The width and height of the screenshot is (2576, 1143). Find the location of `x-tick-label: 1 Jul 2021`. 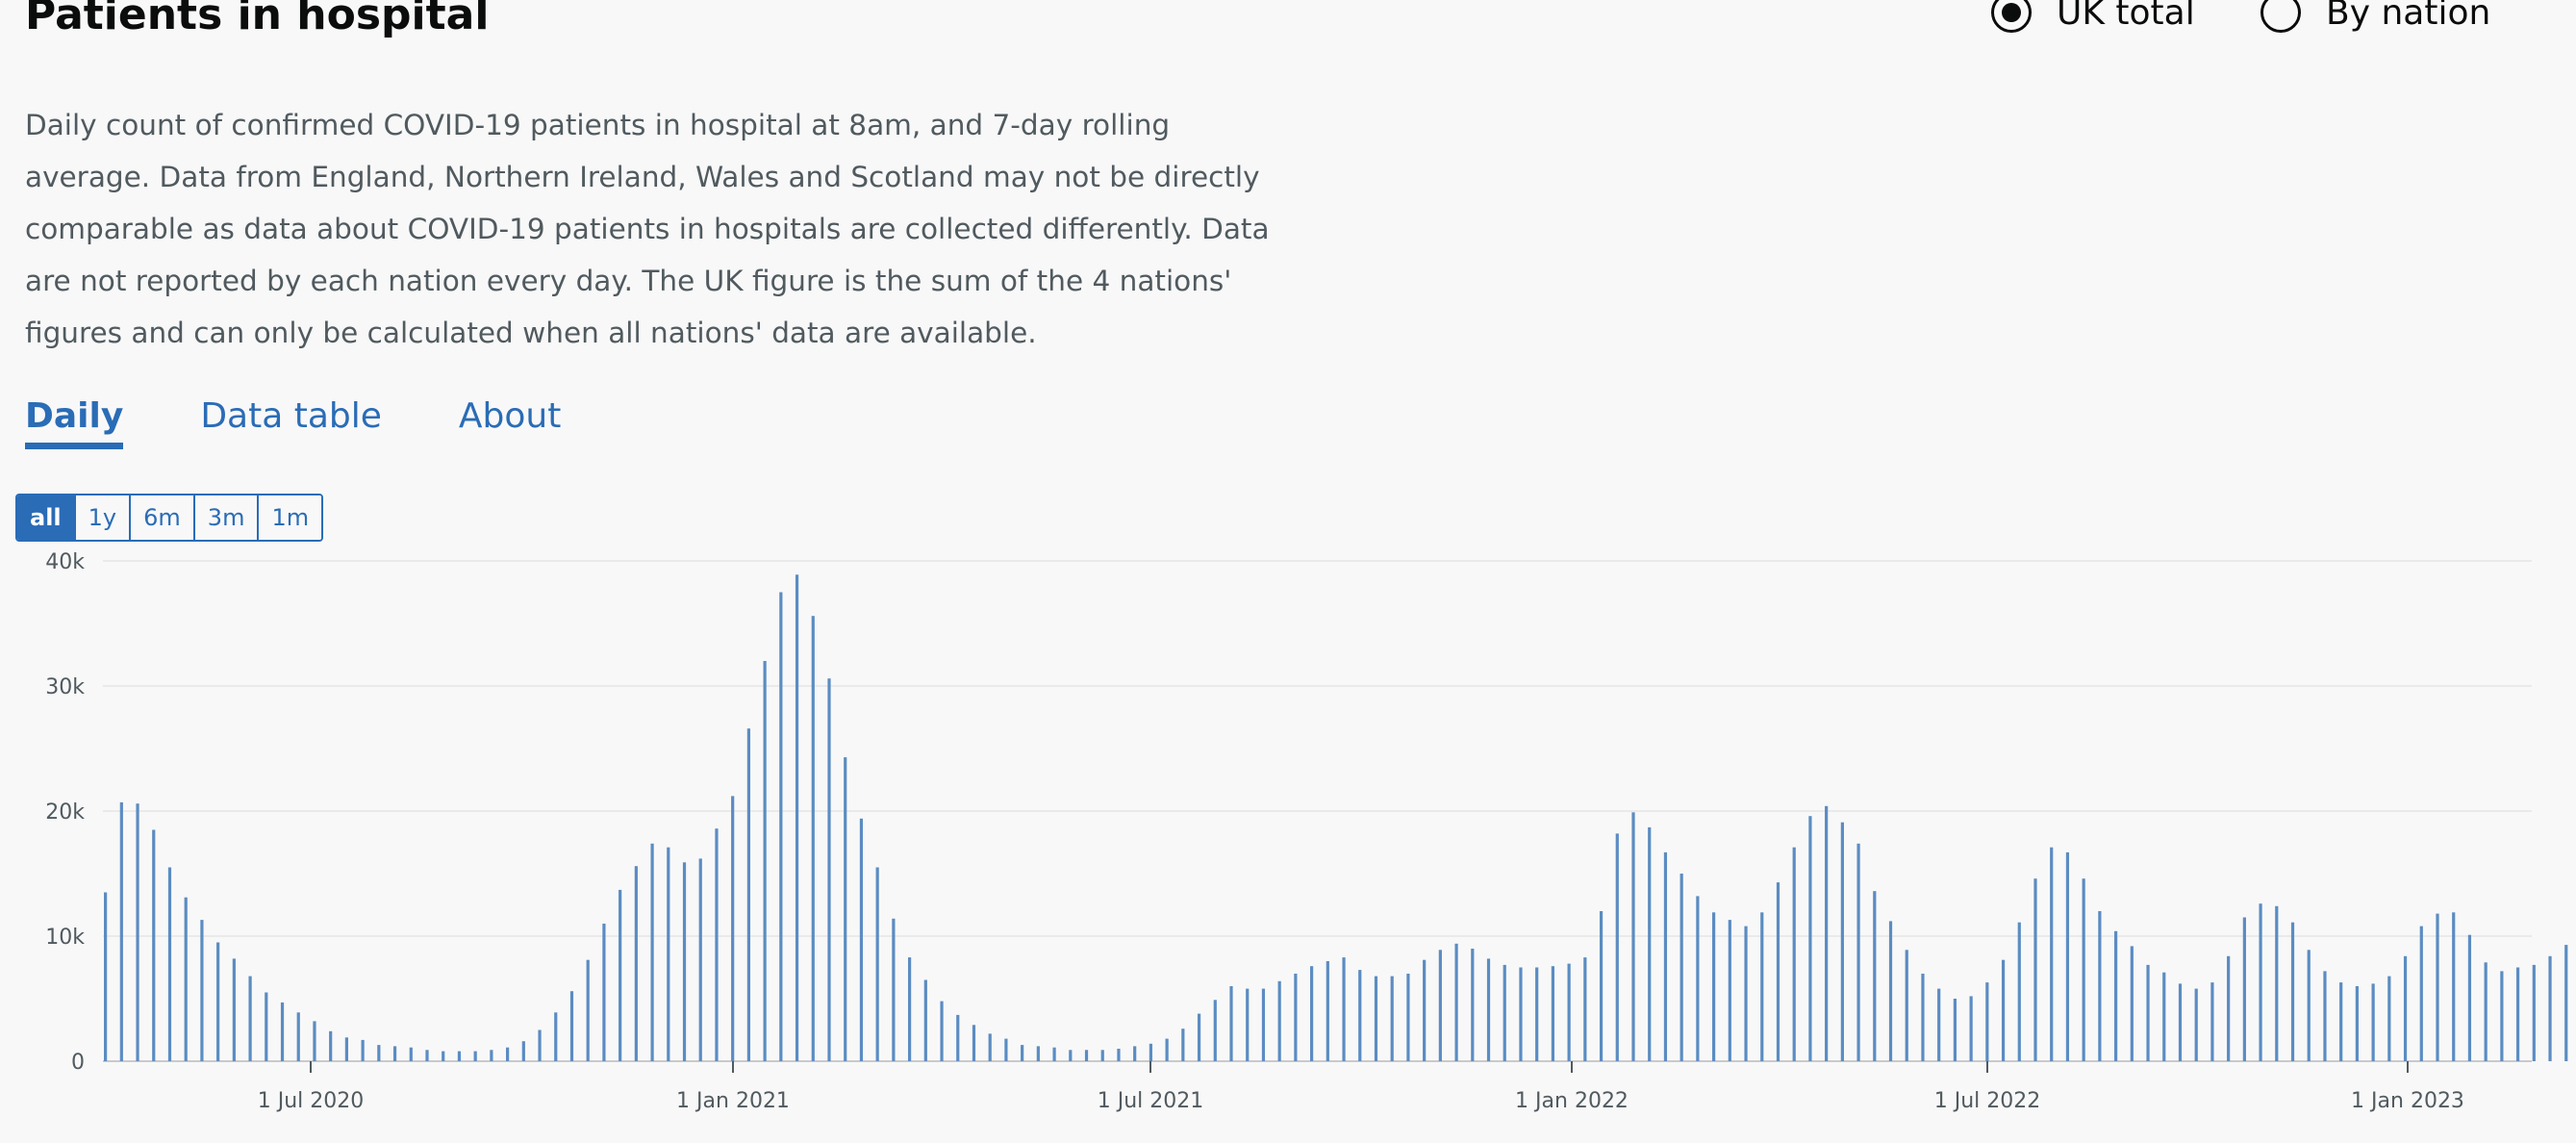

x-tick-label: 1 Jul 2021 is located at coordinates (1151, 1101).